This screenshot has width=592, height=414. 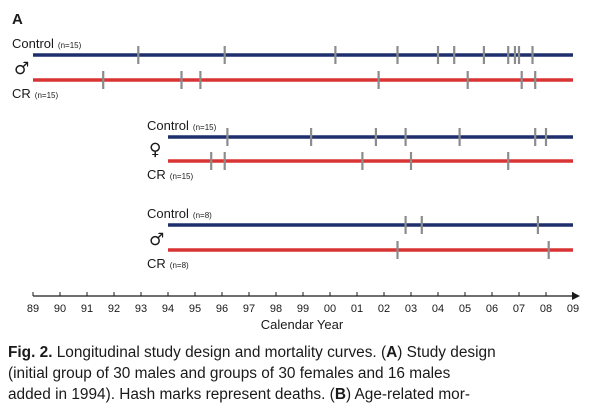 I want to click on axis-title: Calendar Year, so click(x=302, y=324).